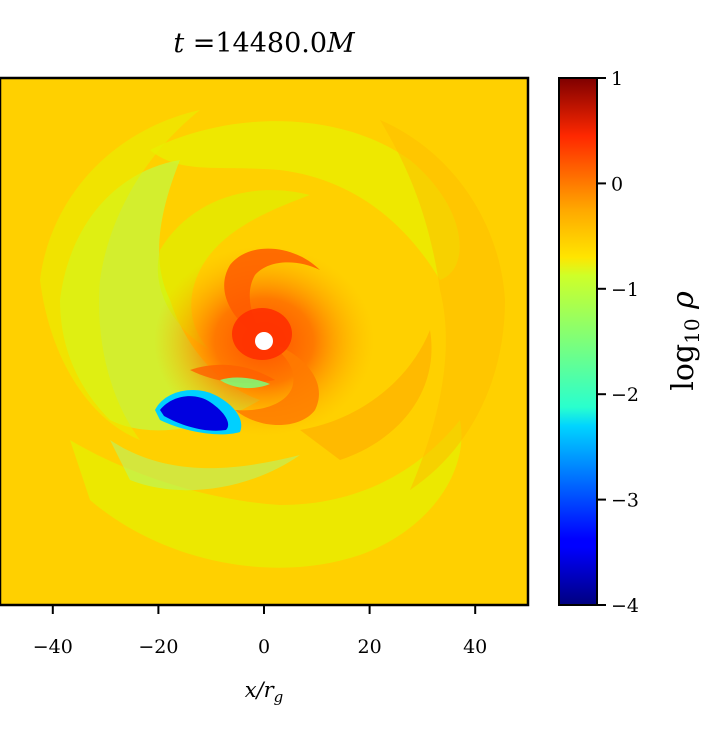  What do you see at coordinates (264, 43) in the screenshot?
I see `chart-title: t =14480.0M` at bounding box center [264, 43].